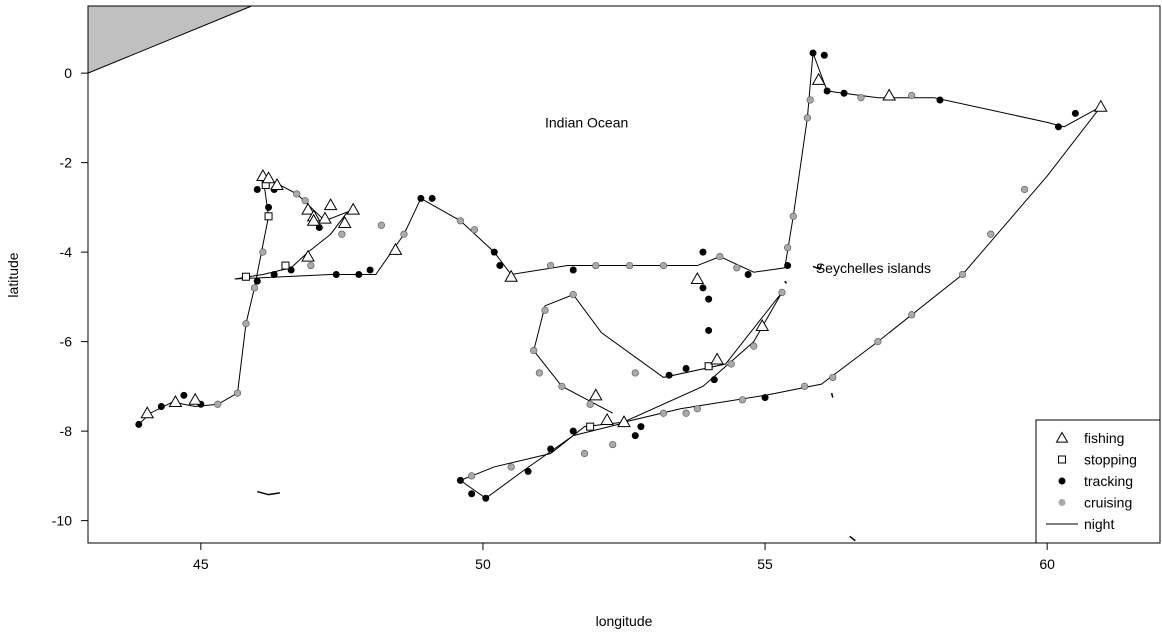 The image size is (1162, 635). Describe the element at coordinates (1062, 459) in the screenshot. I see `legend-swatch-stopping` at that location.